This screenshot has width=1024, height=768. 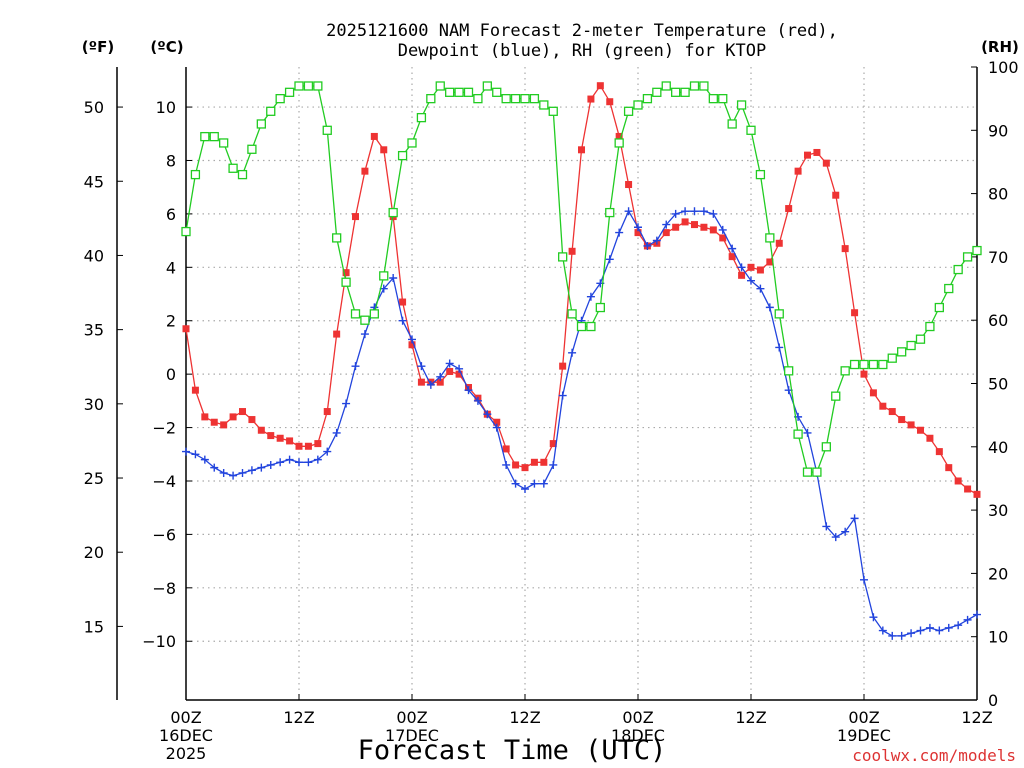 What do you see at coordinates (94, 330) in the screenshot?
I see `fahrenheit-tick-label: 35` at bounding box center [94, 330].